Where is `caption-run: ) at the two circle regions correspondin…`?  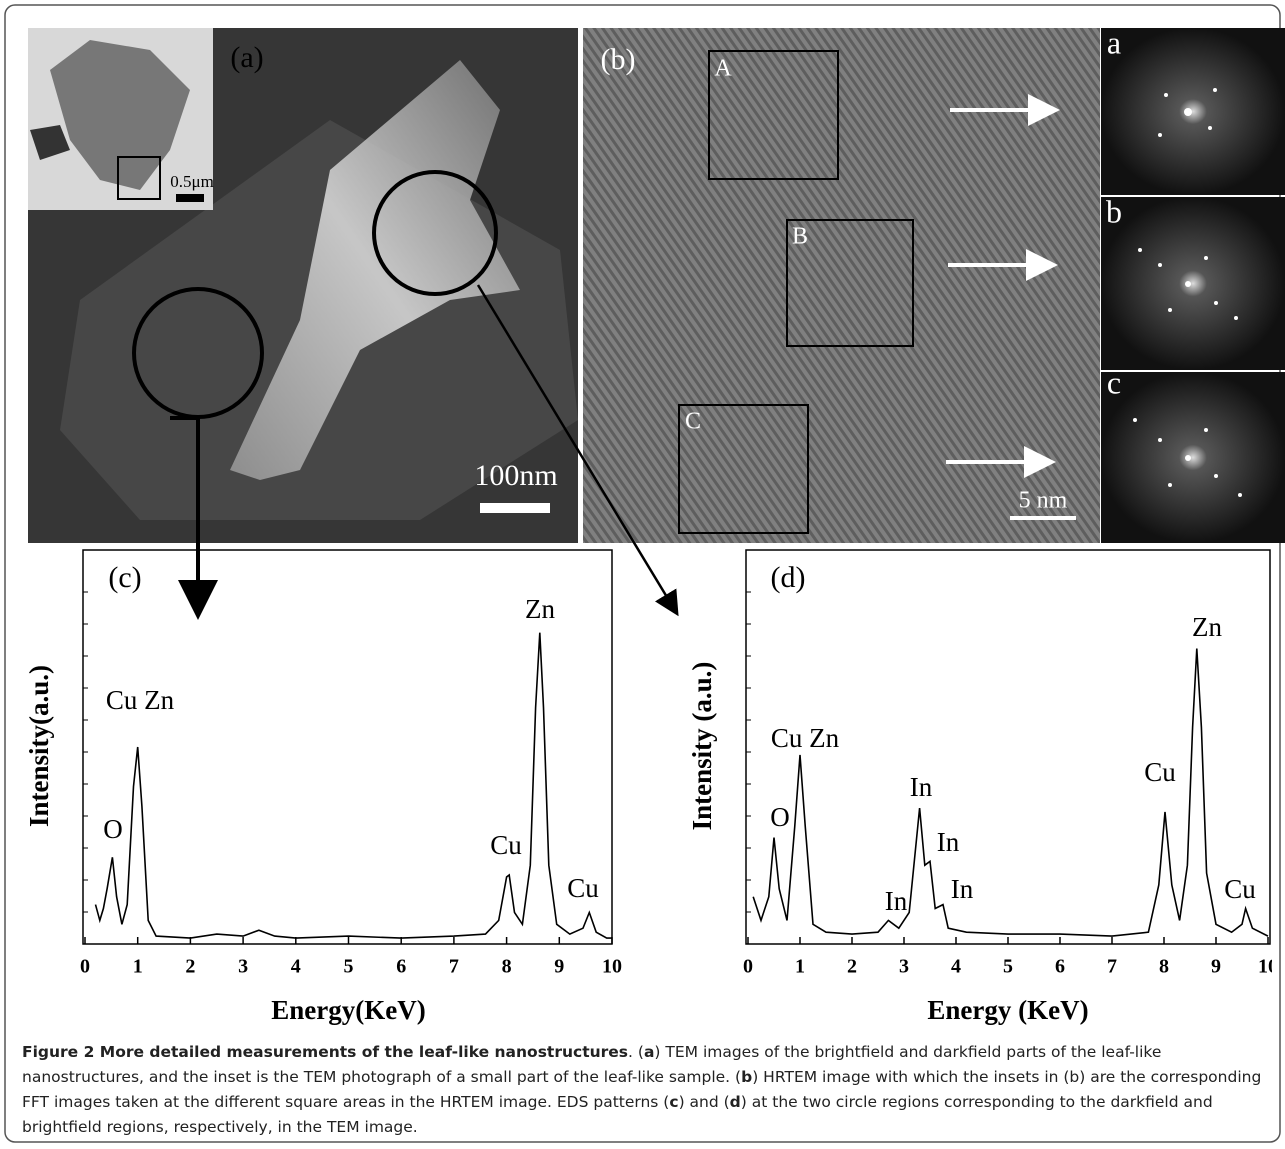
caption-run: ) at the two circle regions correspondin… is located at coordinates (617, 1114).